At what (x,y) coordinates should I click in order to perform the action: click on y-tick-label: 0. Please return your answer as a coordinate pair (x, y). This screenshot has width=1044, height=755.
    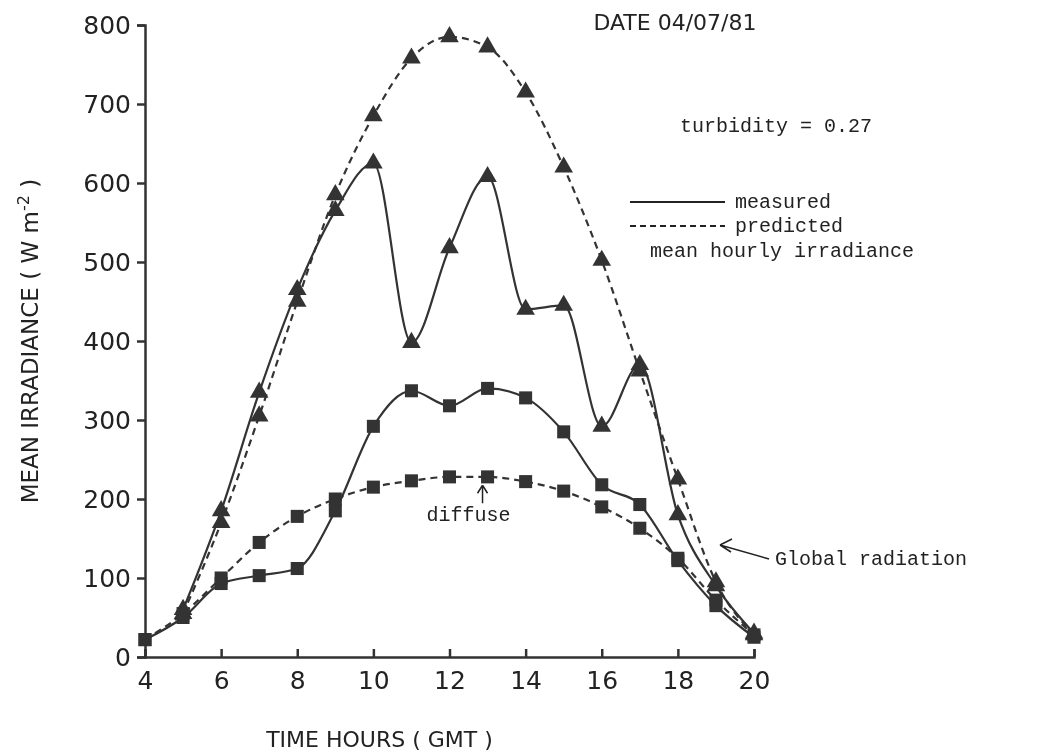
    Looking at the image, I should click on (123, 657).